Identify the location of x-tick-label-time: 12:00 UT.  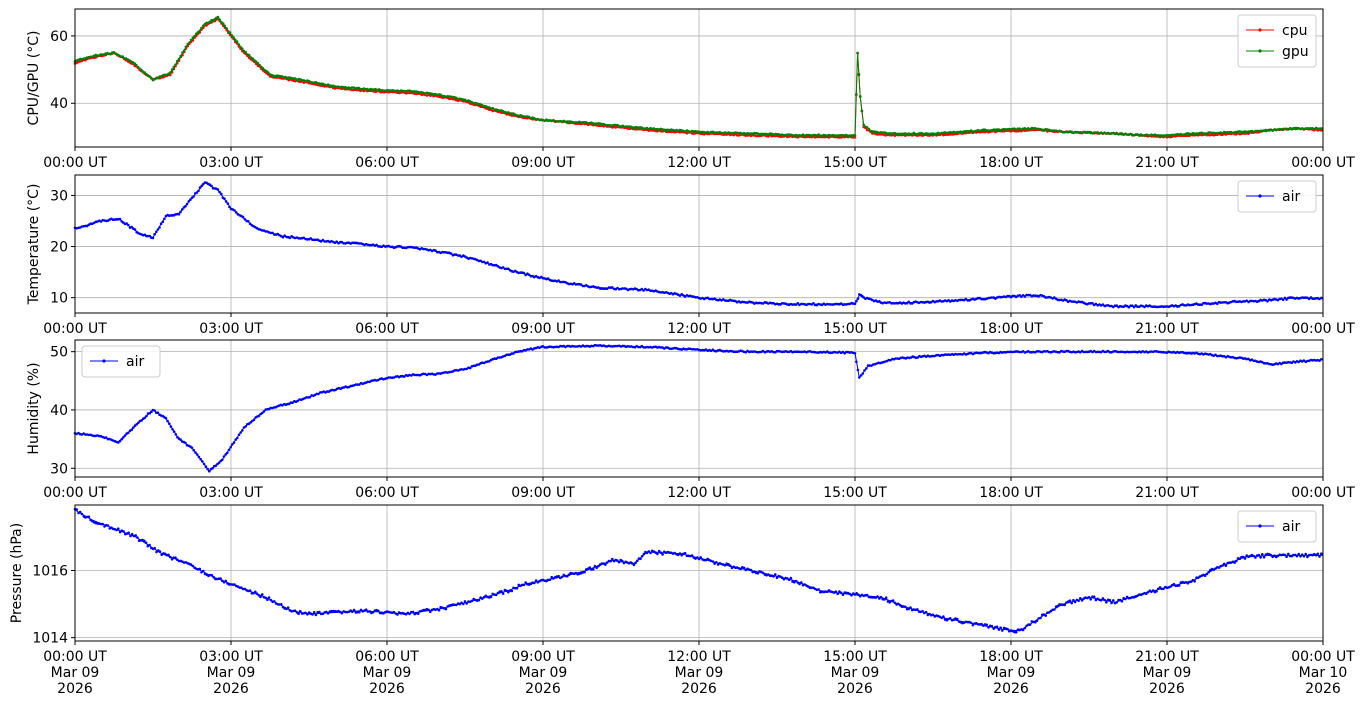
(699, 657).